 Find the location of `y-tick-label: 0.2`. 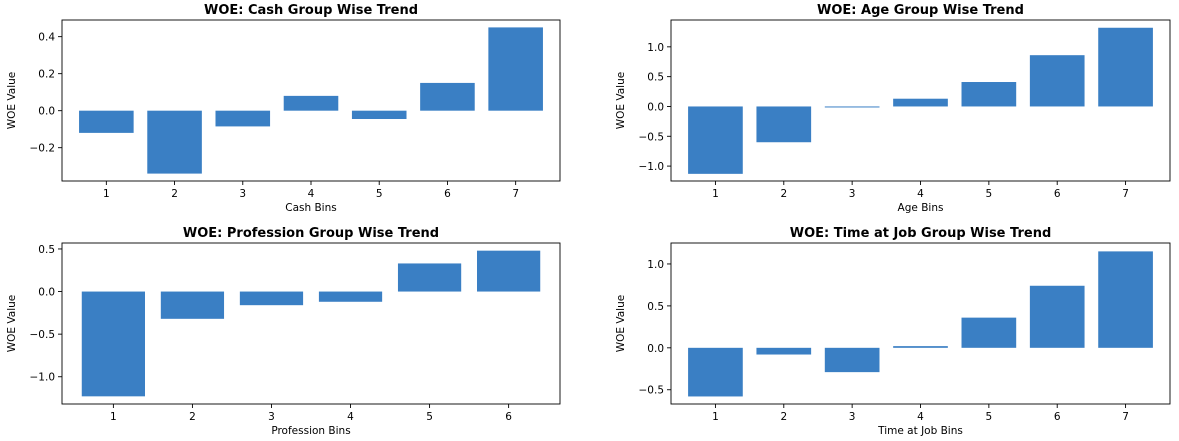

y-tick-label: 0.2 is located at coordinates (46, 75).